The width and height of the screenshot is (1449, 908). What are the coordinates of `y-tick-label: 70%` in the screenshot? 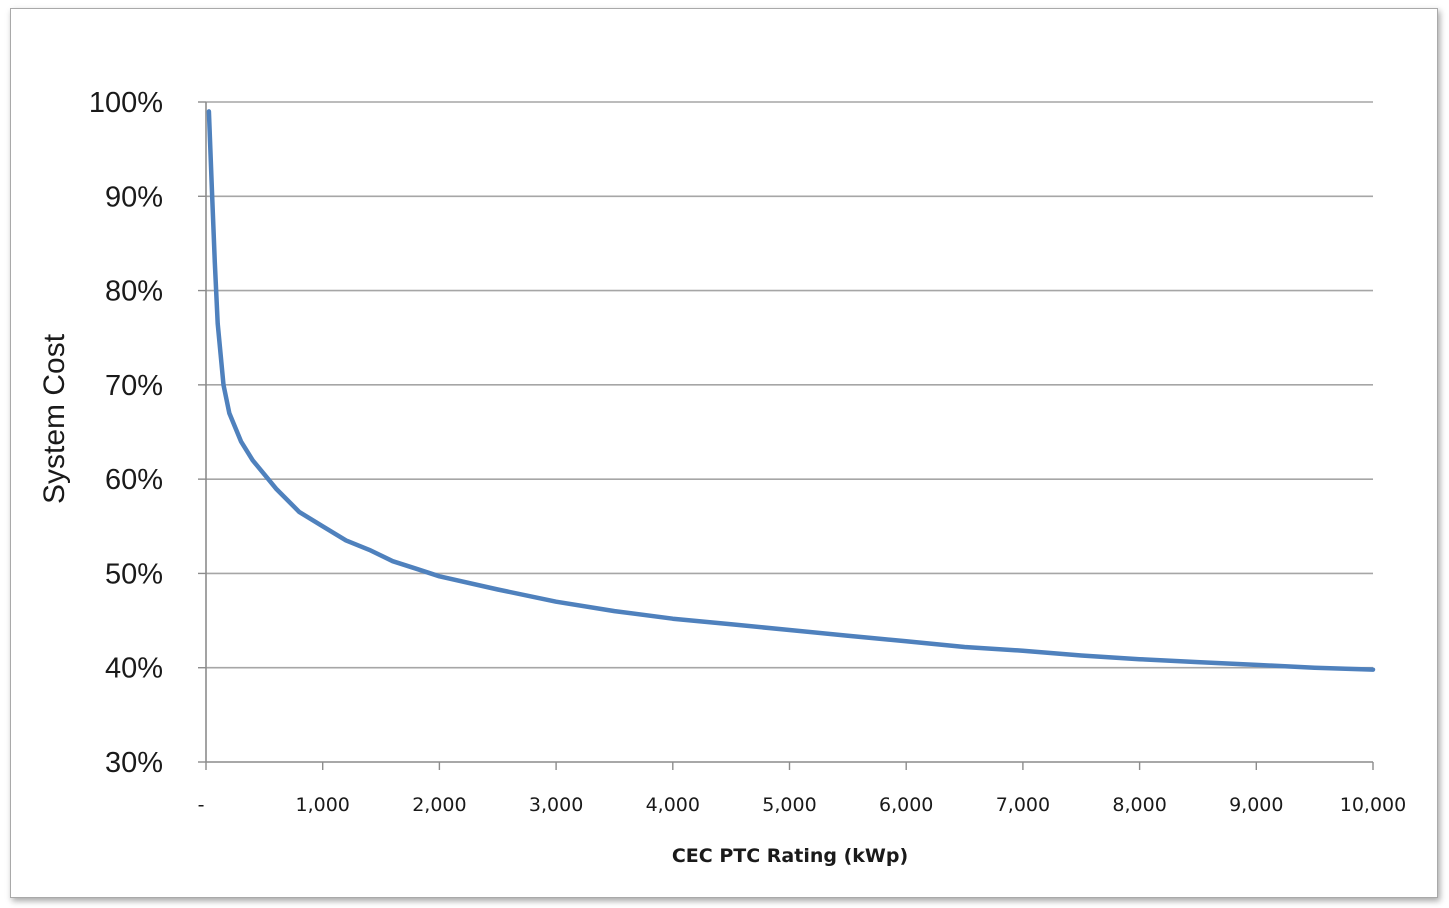 It's located at (134, 386).